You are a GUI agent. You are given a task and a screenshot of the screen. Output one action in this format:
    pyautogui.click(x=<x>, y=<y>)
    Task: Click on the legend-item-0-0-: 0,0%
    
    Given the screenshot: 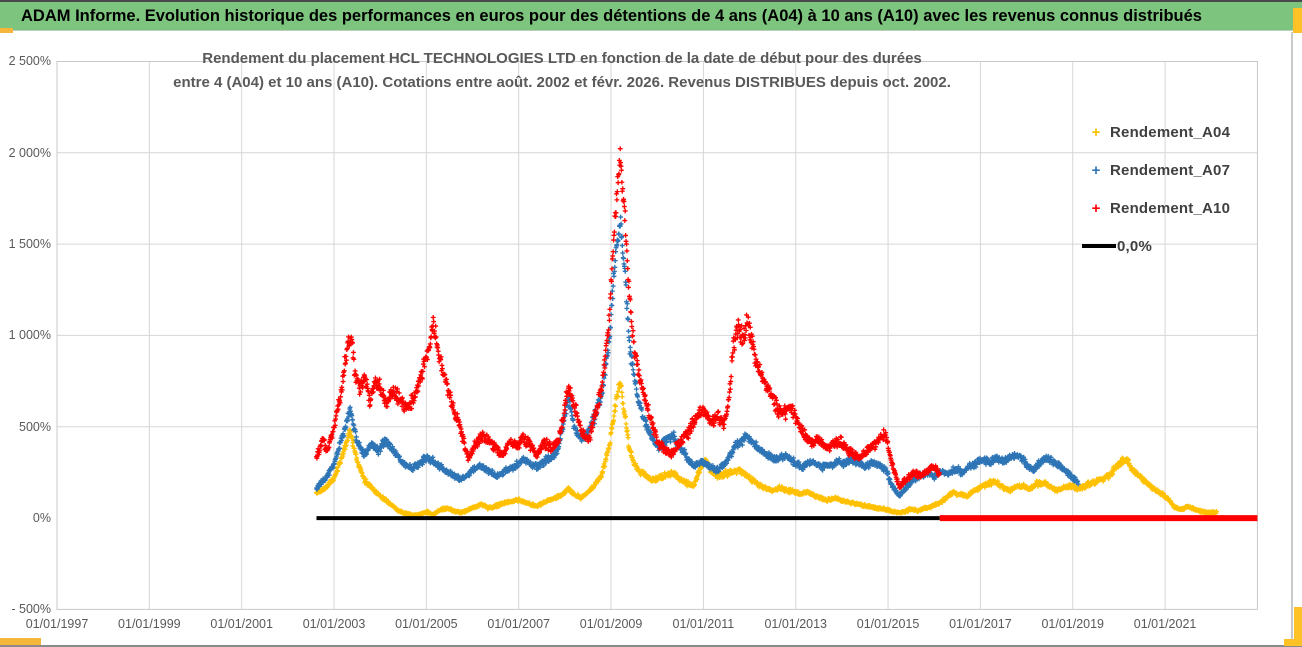 What is the action you would take?
    pyautogui.click(x=1187, y=246)
    